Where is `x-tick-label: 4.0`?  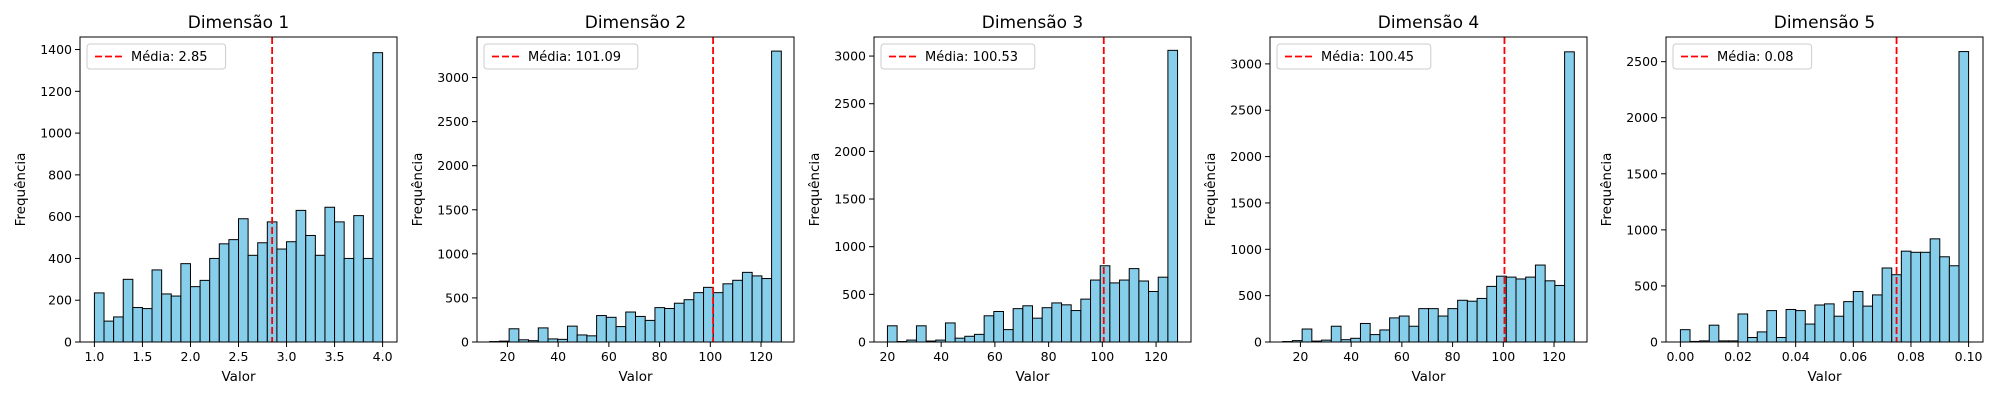 x-tick-label: 4.0 is located at coordinates (383, 356).